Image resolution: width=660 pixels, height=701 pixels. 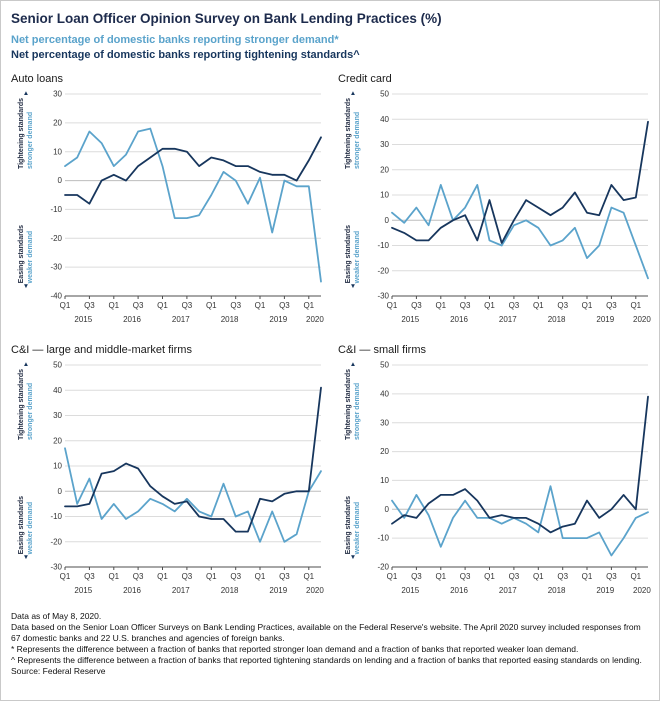 I want to click on svg-text: 50, so click(x=57, y=364).